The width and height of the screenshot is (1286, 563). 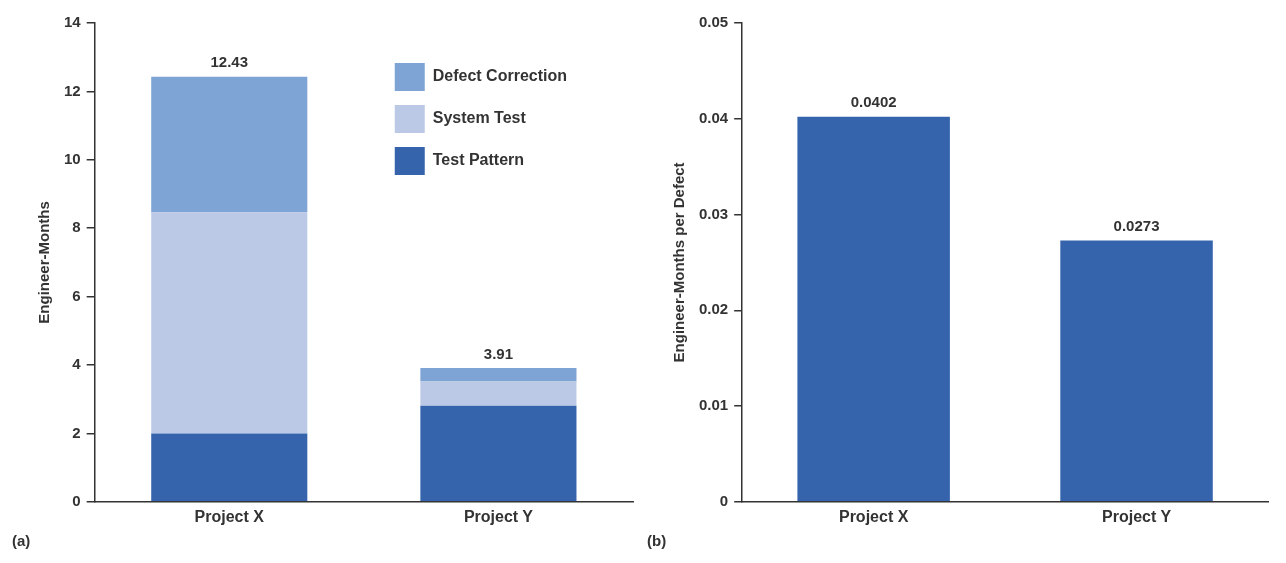 What do you see at coordinates (72, 158) in the screenshot?
I see `y-tick-label: 10` at bounding box center [72, 158].